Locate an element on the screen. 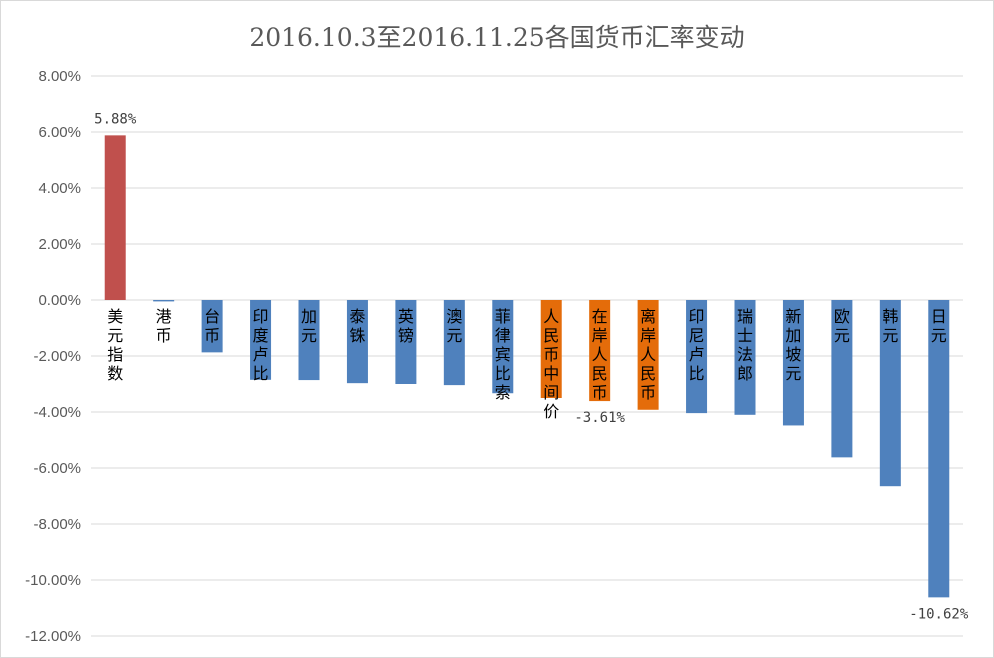 This screenshot has width=994, height=658. y-tick-label: -2.00% is located at coordinates (57, 356).